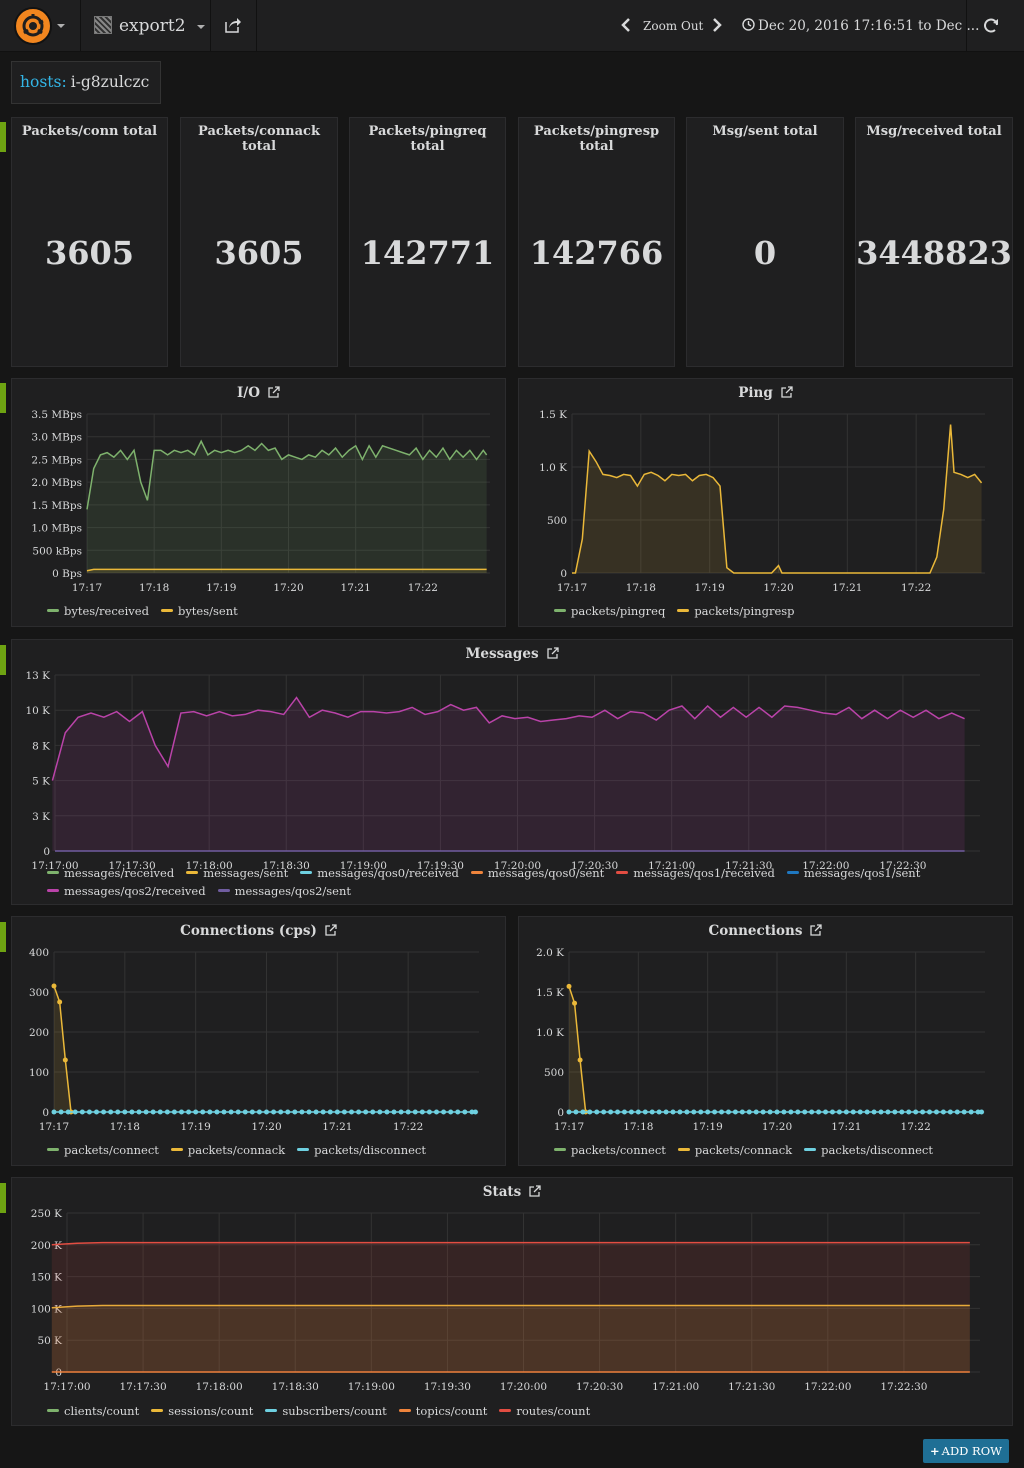  Describe the element at coordinates (196, 1127) in the screenshot. I see `x-tick-label: 17:19` at that location.